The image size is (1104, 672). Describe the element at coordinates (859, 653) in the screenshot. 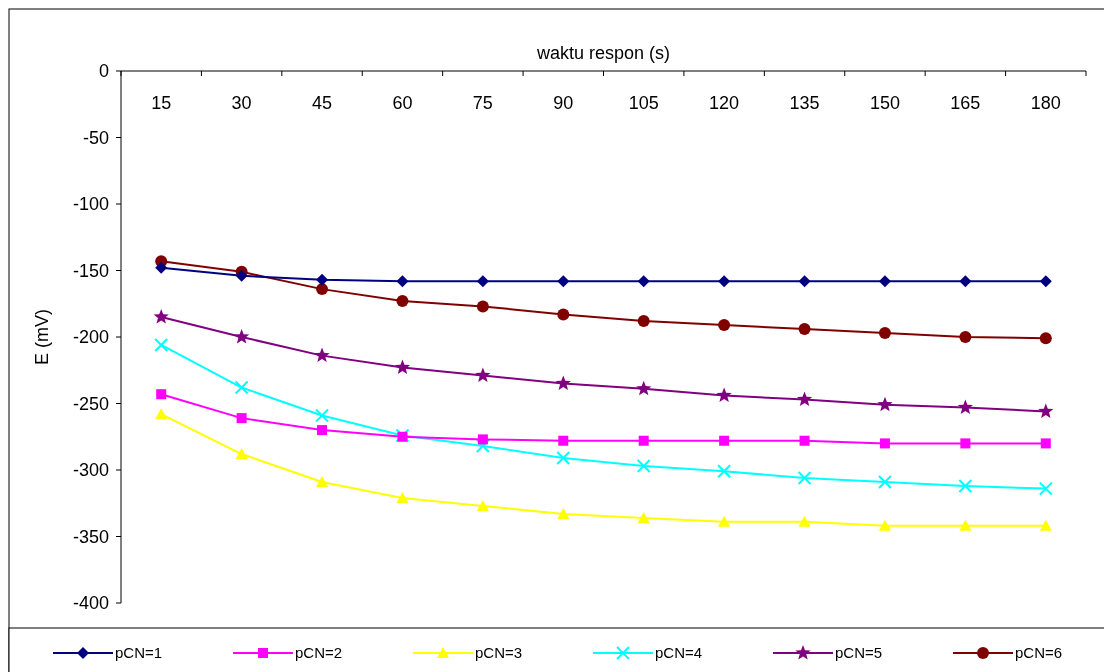

I see `legend-label: pCN=5` at that location.